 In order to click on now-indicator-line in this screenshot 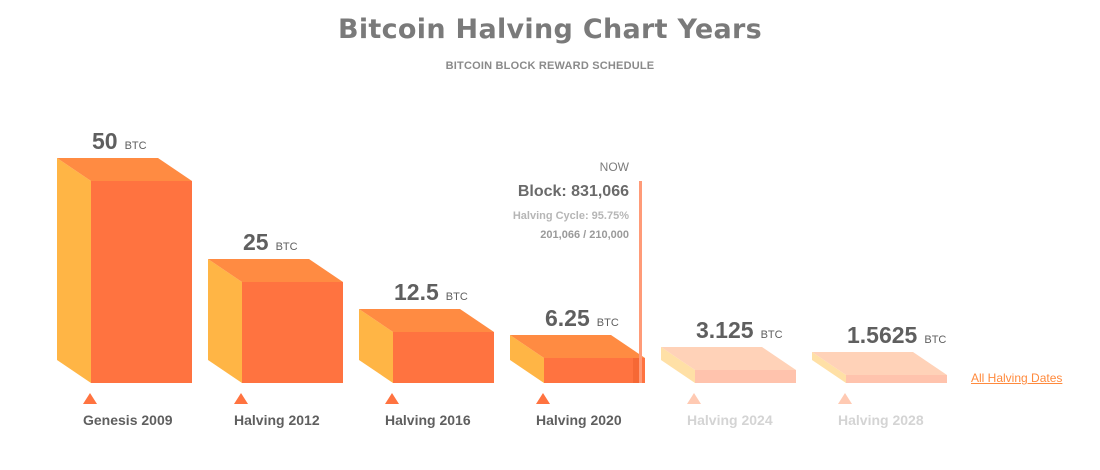, I will do `click(640, 282)`.